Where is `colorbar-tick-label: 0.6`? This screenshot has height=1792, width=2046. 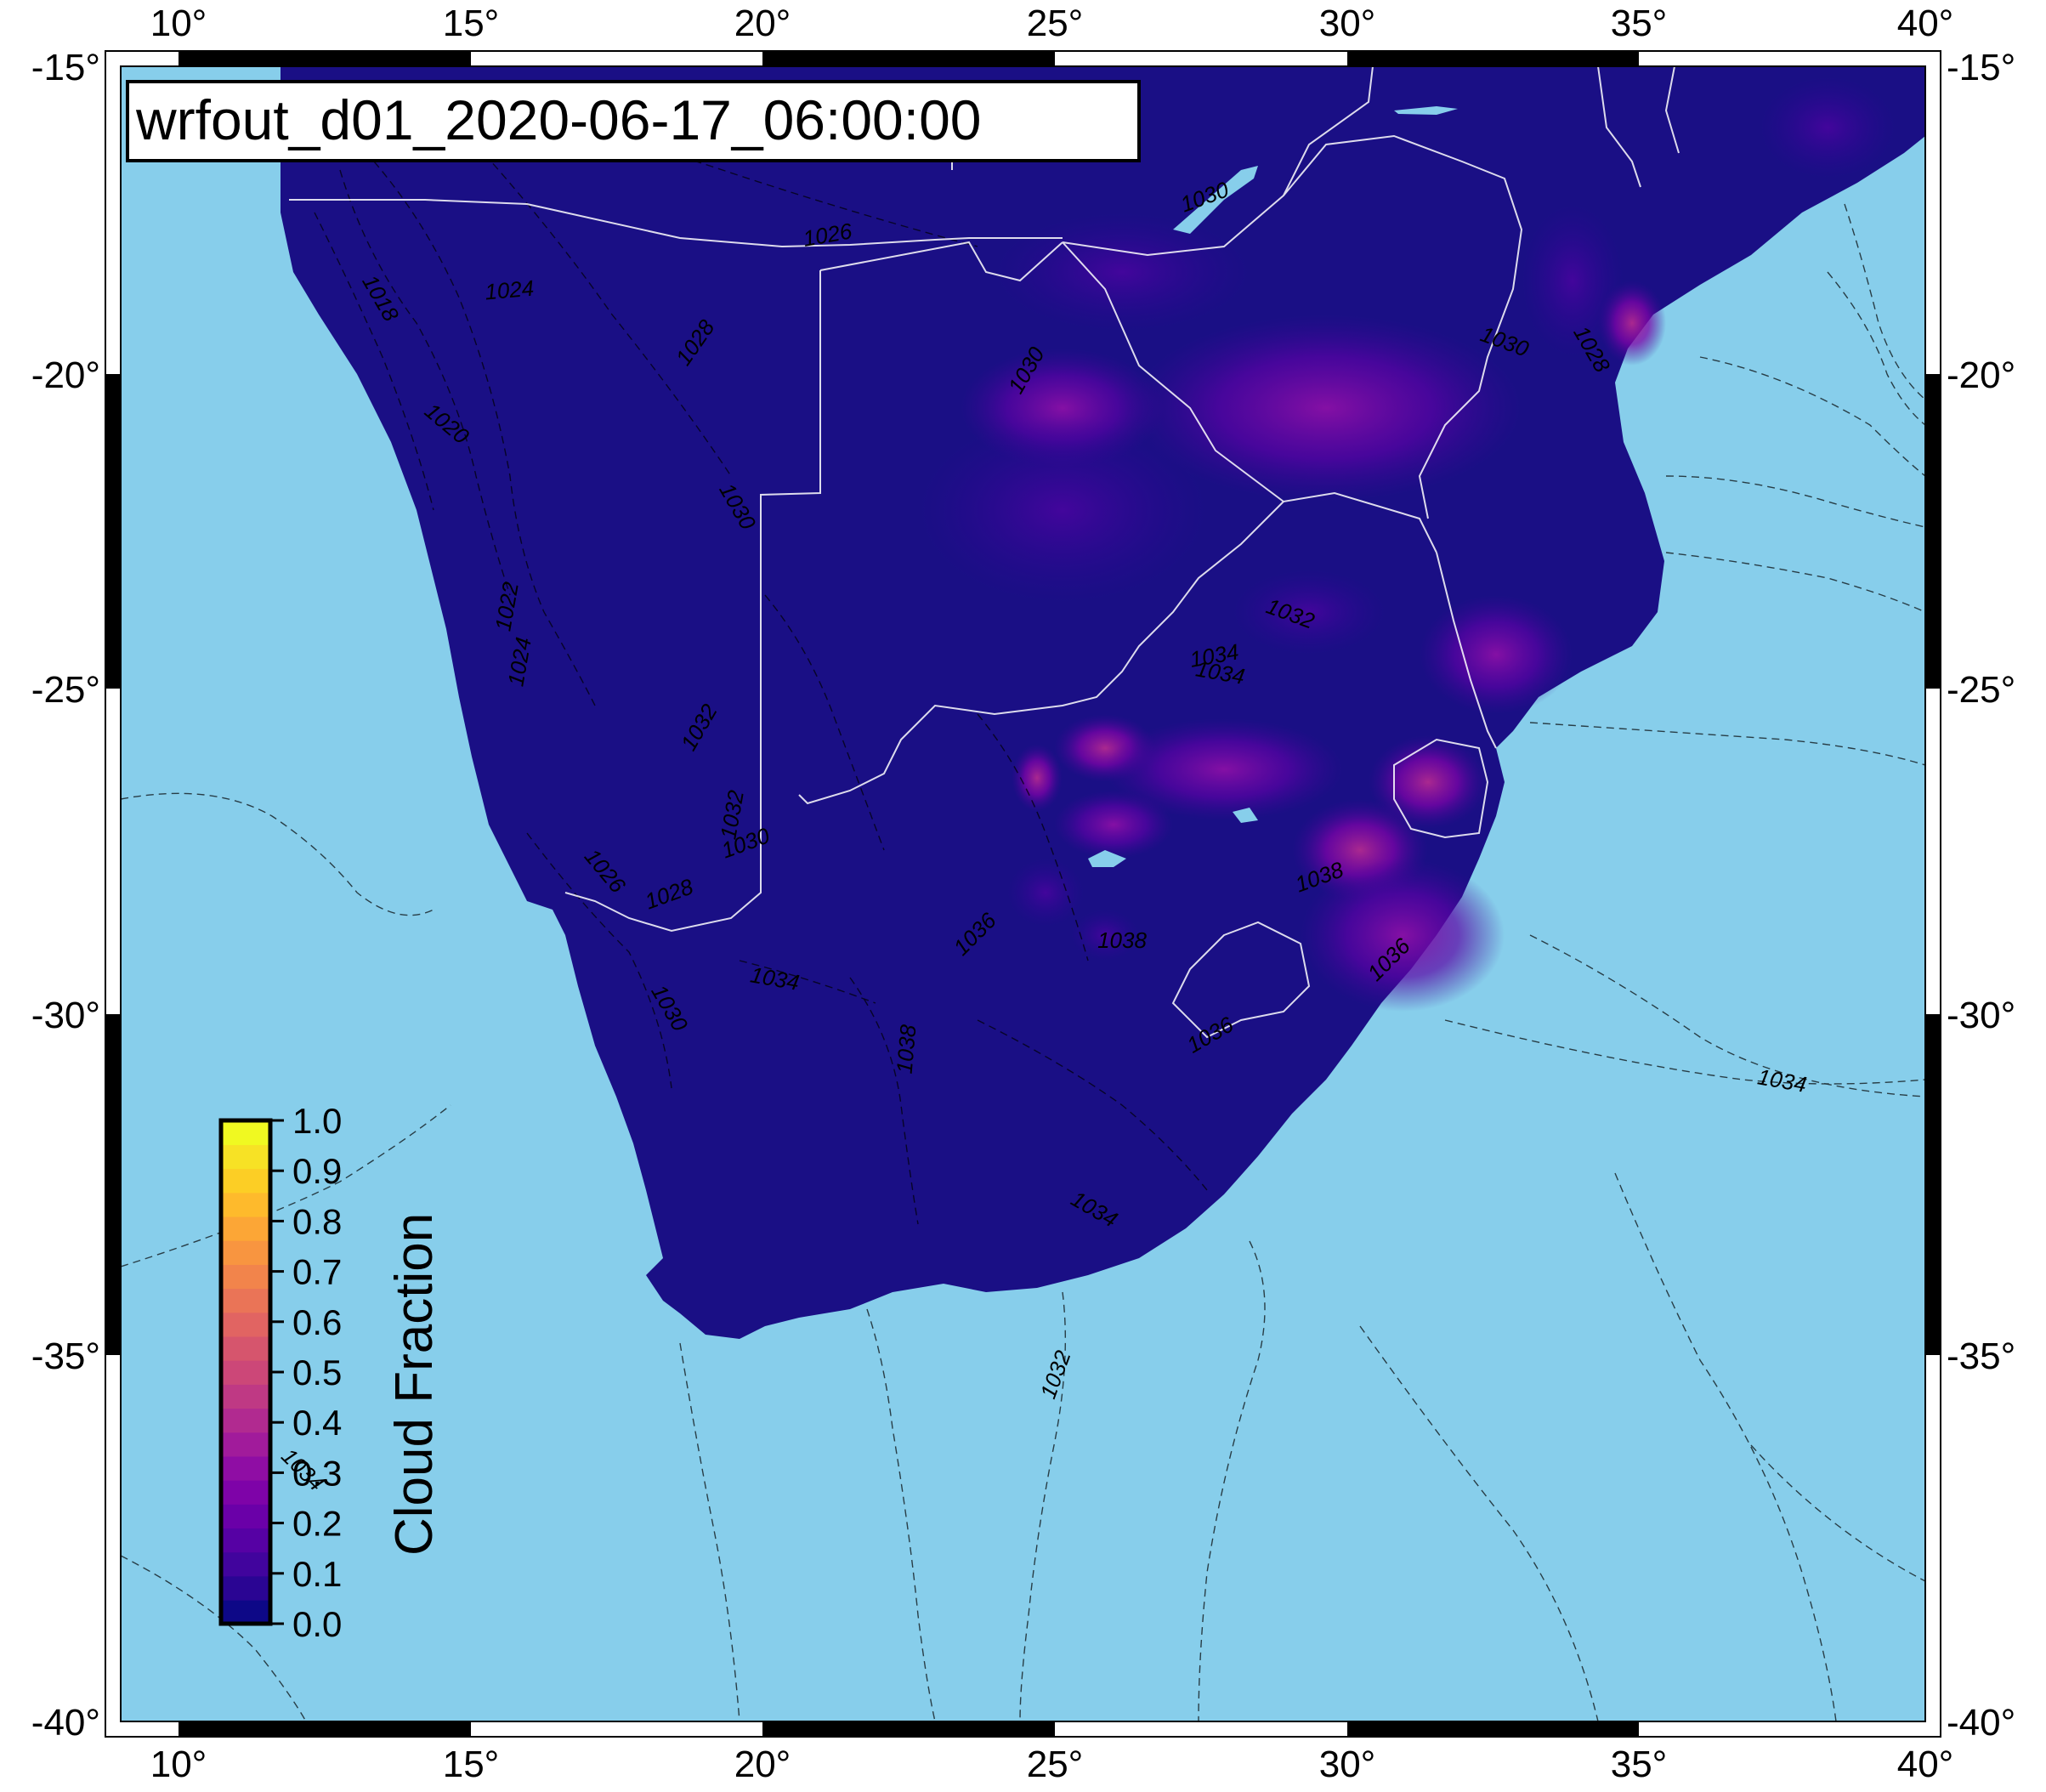
colorbar-tick-label: 0.6 is located at coordinates (317, 1322).